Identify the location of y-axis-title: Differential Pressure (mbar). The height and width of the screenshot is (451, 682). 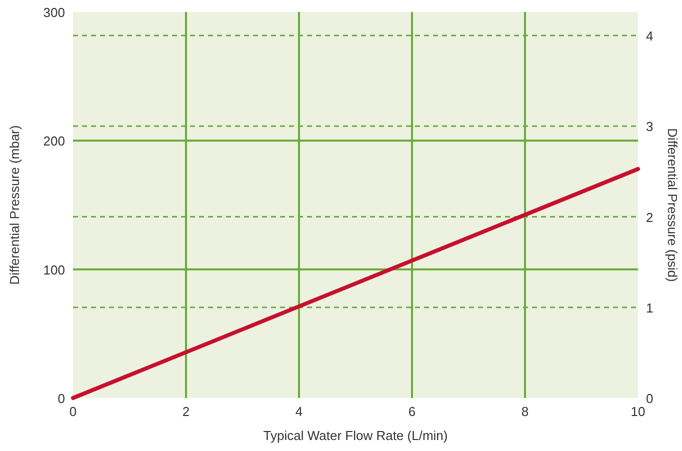
(14, 205).